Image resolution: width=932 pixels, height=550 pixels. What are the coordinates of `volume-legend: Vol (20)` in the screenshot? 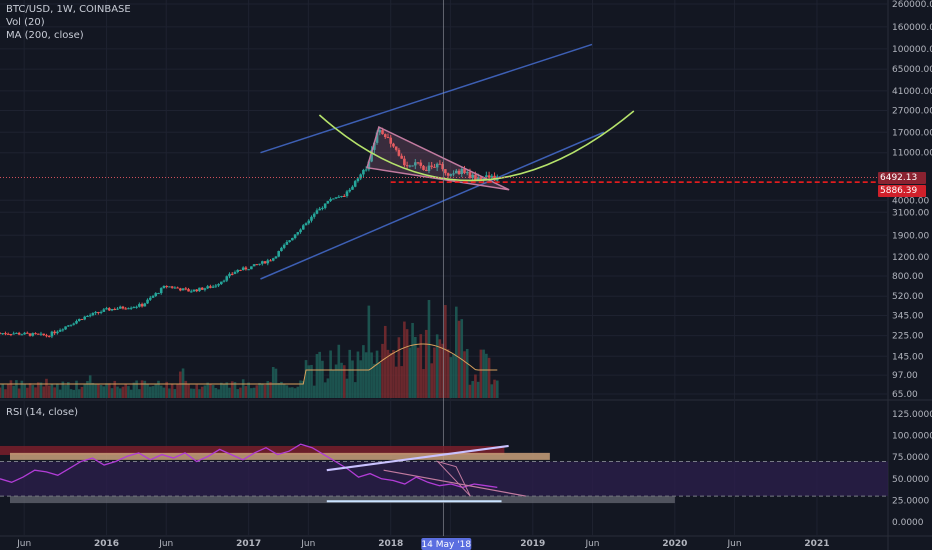 It's located at (25, 22).